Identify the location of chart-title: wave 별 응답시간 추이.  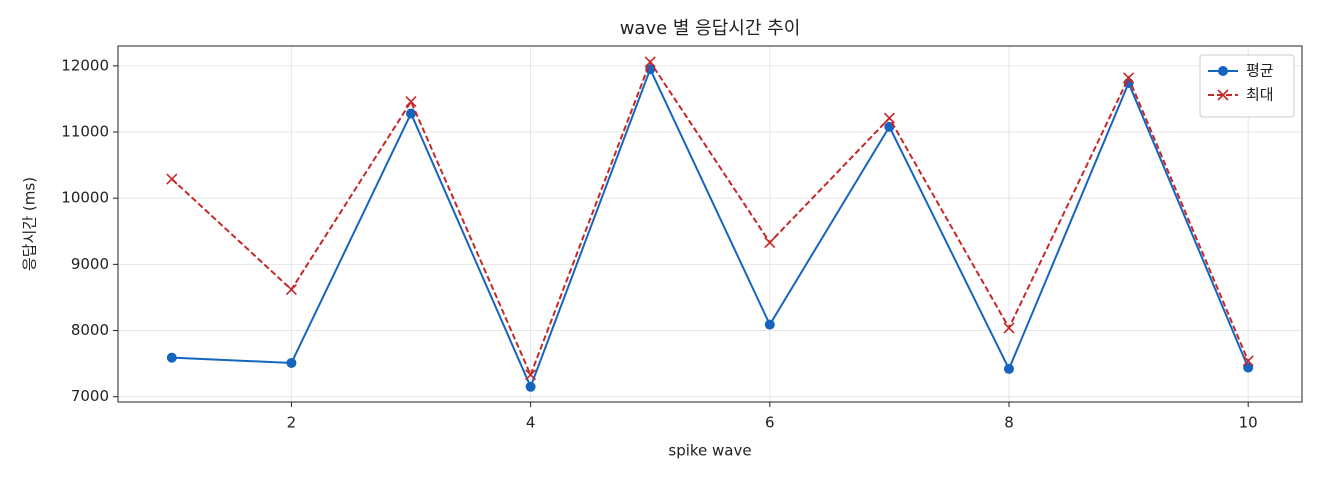
(710, 28).